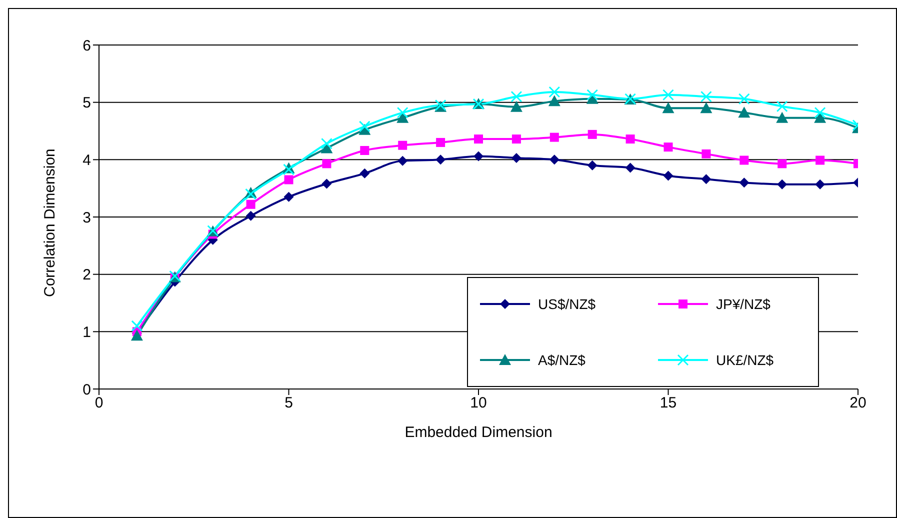 The image size is (897, 518). I want to click on legend-label: JP¥/NZ$, so click(743, 304).